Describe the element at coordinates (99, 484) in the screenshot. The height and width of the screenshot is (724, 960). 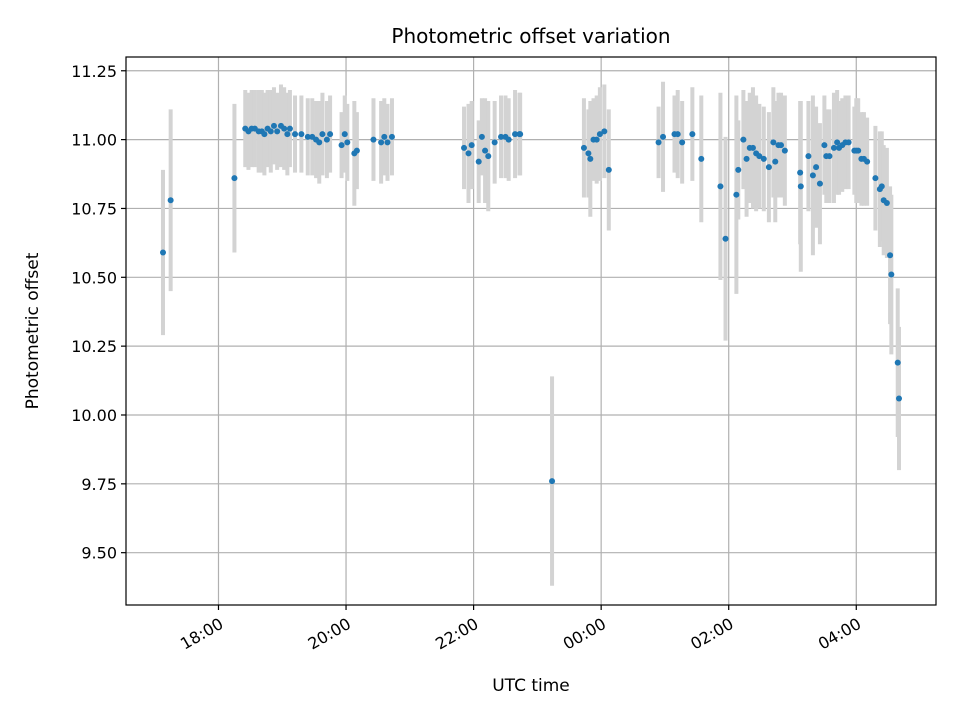
I see `y-tick-label: 9.75` at that location.